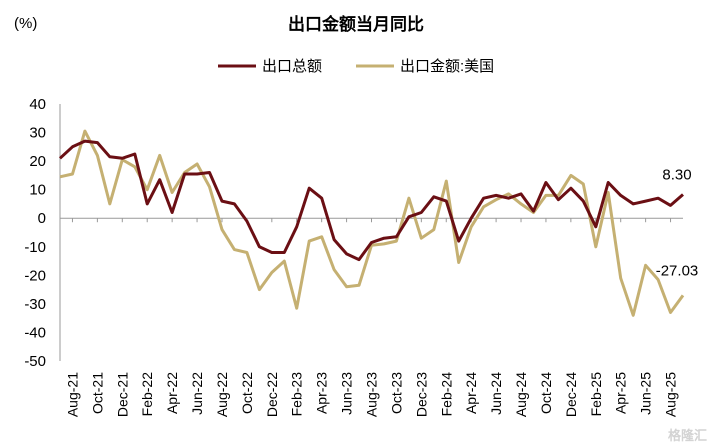 Image resolution: width=713 pixels, height=447 pixels. I want to click on x-tick-label: Oct-23, so click(396, 393).